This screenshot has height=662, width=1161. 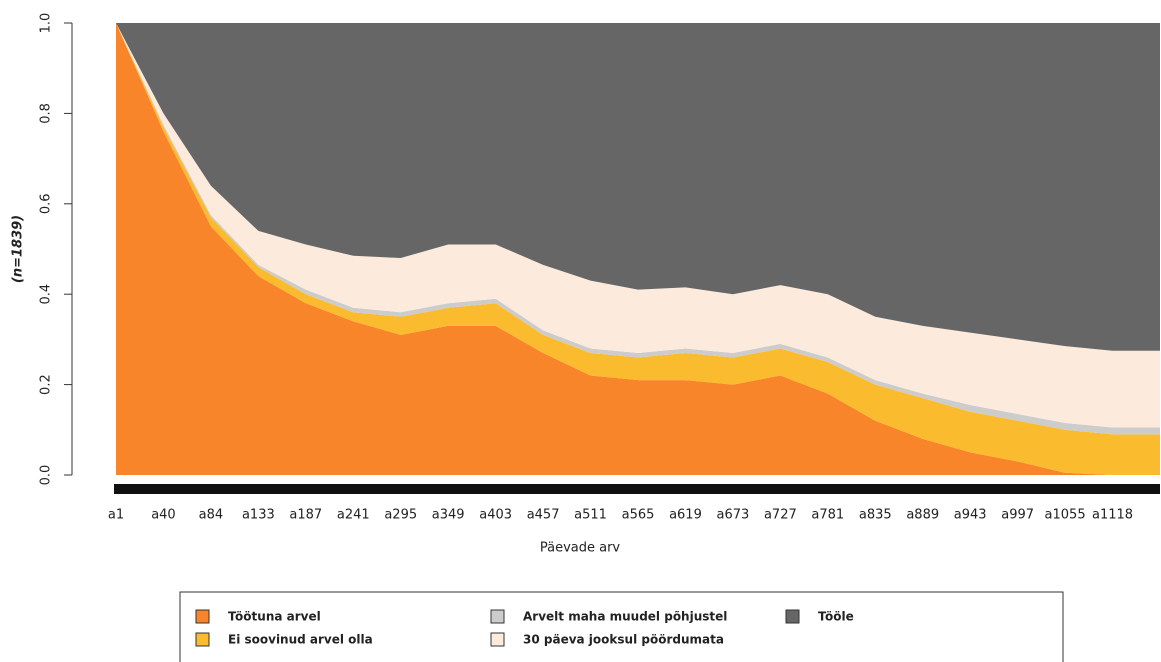 I want to click on x-tick-label: a133, so click(x=258, y=515).